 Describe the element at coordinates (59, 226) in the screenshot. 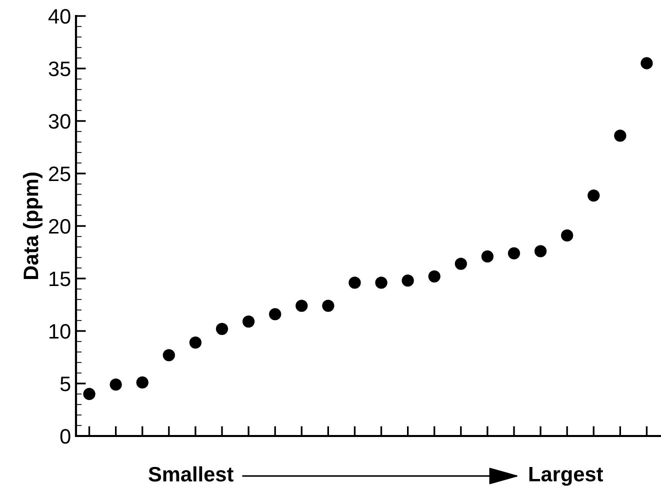

I see `y-tick-label: 20` at that location.